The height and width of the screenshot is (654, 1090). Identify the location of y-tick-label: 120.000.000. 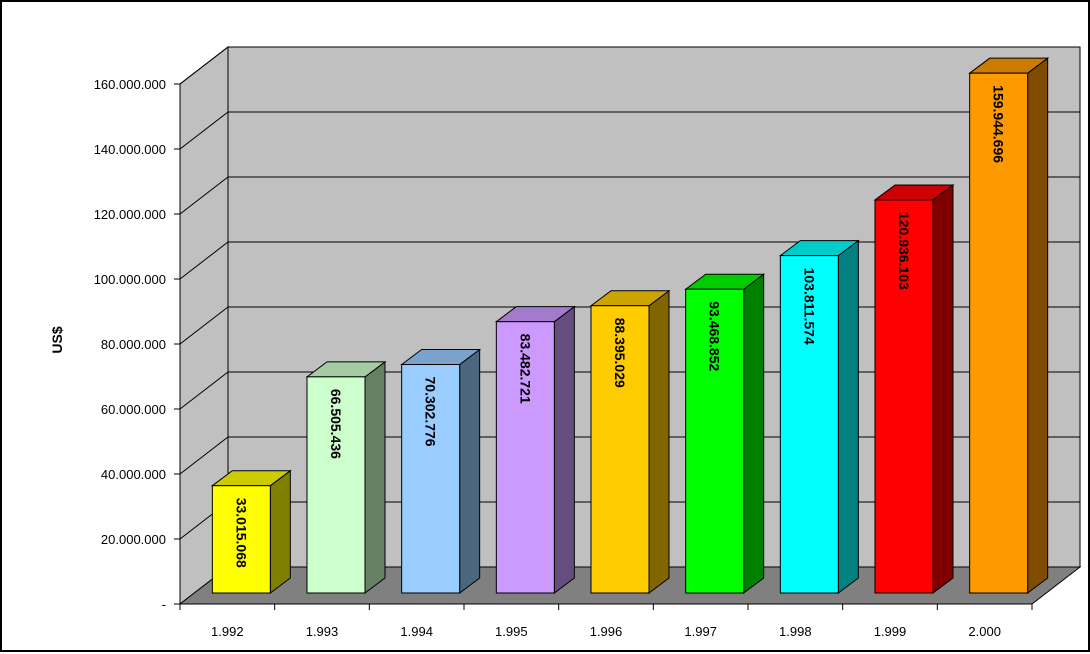
(130, 214).